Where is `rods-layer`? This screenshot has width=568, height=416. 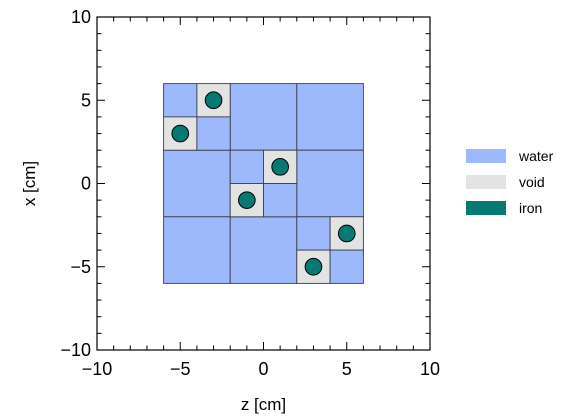 rods-layer is located at coordinates (263, 183).